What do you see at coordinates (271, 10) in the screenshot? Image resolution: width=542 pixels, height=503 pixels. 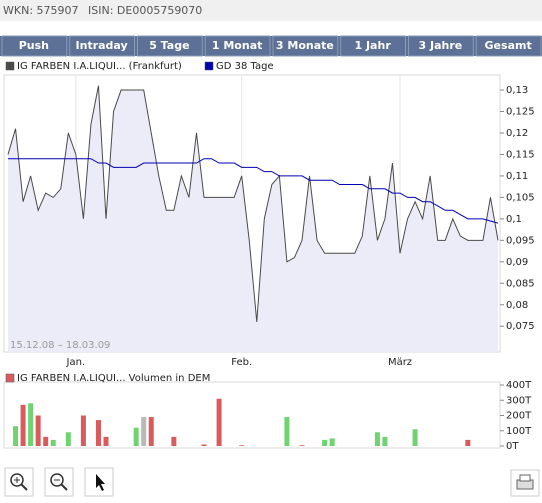 I see `header-bar` at bounding box center [271, 10].